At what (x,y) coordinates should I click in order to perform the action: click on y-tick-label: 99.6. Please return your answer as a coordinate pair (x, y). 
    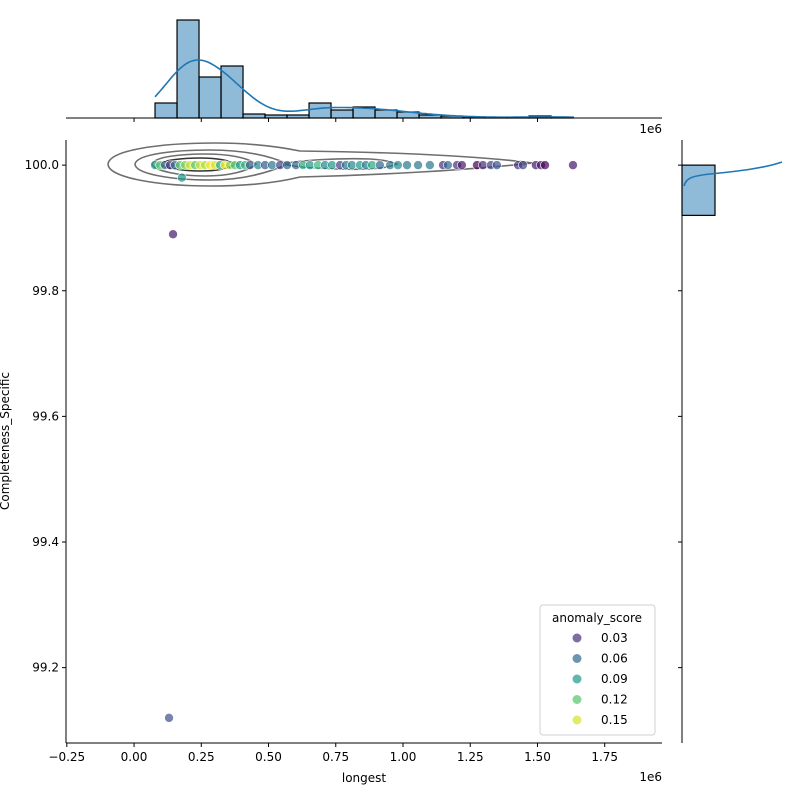
    Looking at the image, I should click on (45, 416).